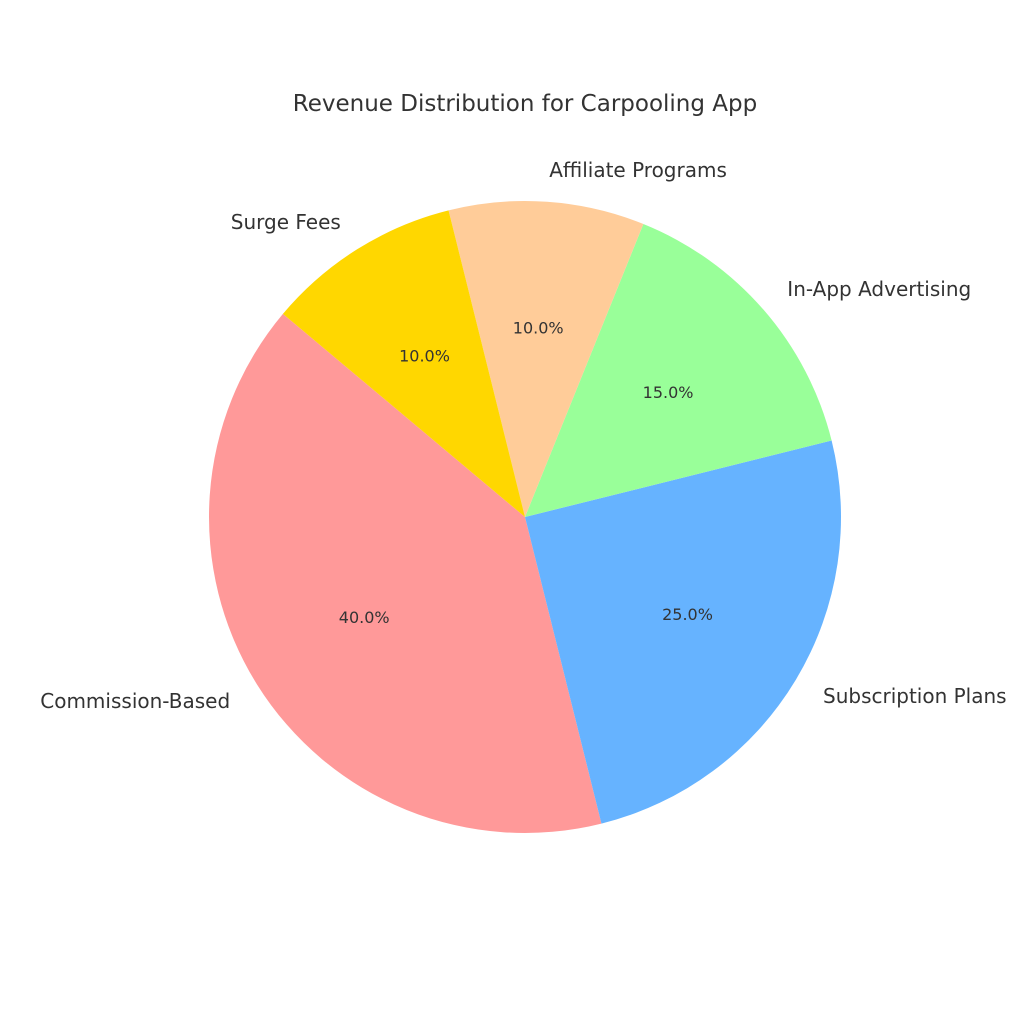 Image resolution: width=1024 pixels, height=1024 pixels. Describe the element at coordinates (678, 370) in the screenshot. I see `pie-slice-in-app-advertising` at that location.